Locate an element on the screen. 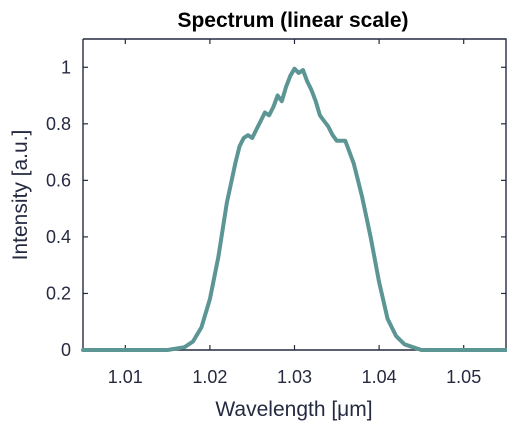 The height and width of the screenshot is (425, 507). x-tick-label: 1.02 is located at coordinates (209, 377).